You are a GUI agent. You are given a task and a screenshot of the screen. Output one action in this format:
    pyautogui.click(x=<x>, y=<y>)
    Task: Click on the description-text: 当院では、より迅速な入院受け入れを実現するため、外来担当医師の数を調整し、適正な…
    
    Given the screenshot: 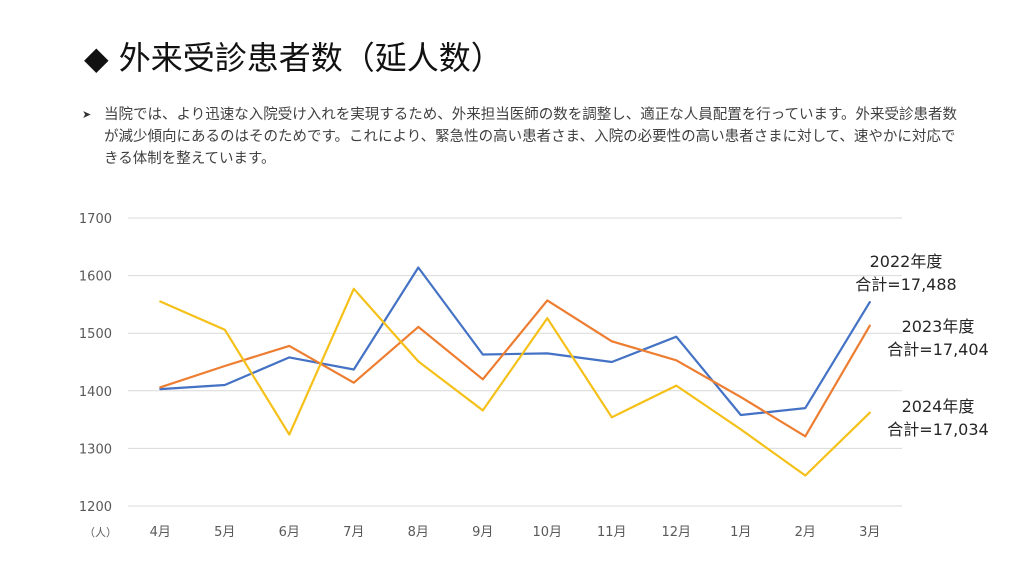 What is the action you would take?
    pyautogui.click(x=531, y=137)
    